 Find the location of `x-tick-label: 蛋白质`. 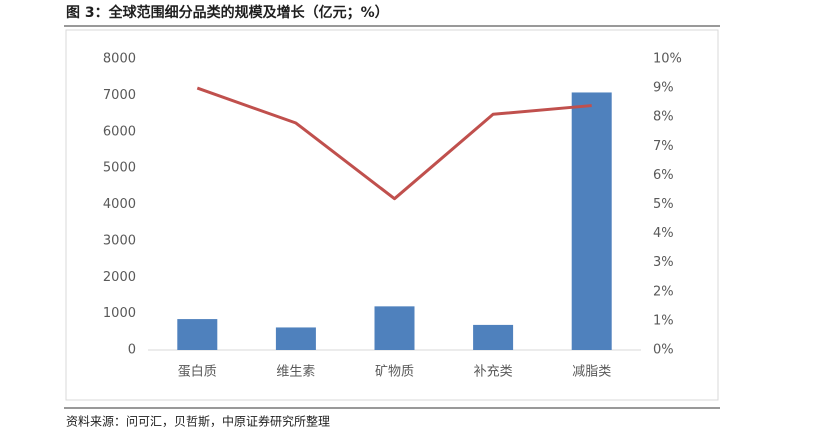

x-tick-label: 蛋白质 is located at coordinates (197, 372).